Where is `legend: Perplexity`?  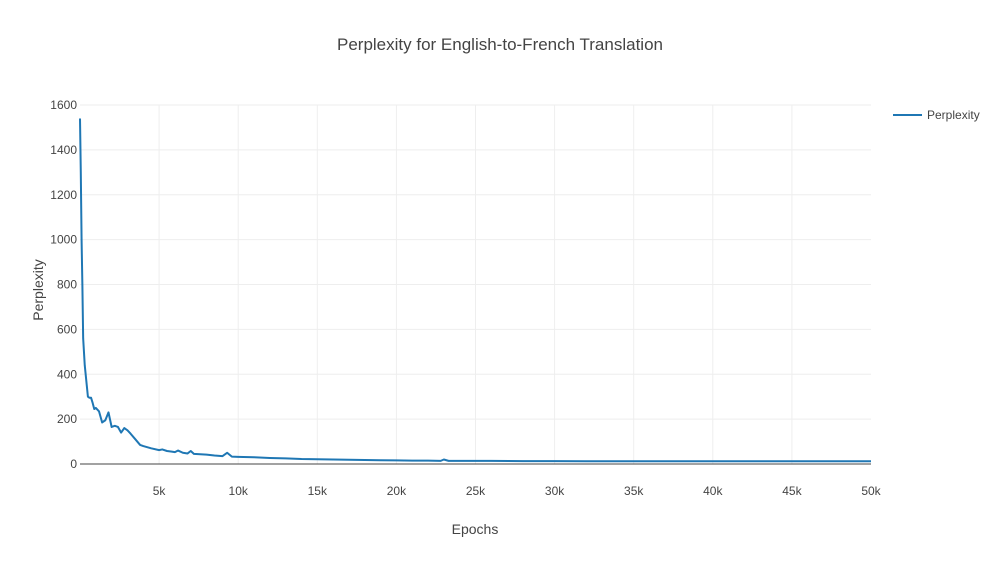
legend: Perplexity is located at coordinates (936, 115).